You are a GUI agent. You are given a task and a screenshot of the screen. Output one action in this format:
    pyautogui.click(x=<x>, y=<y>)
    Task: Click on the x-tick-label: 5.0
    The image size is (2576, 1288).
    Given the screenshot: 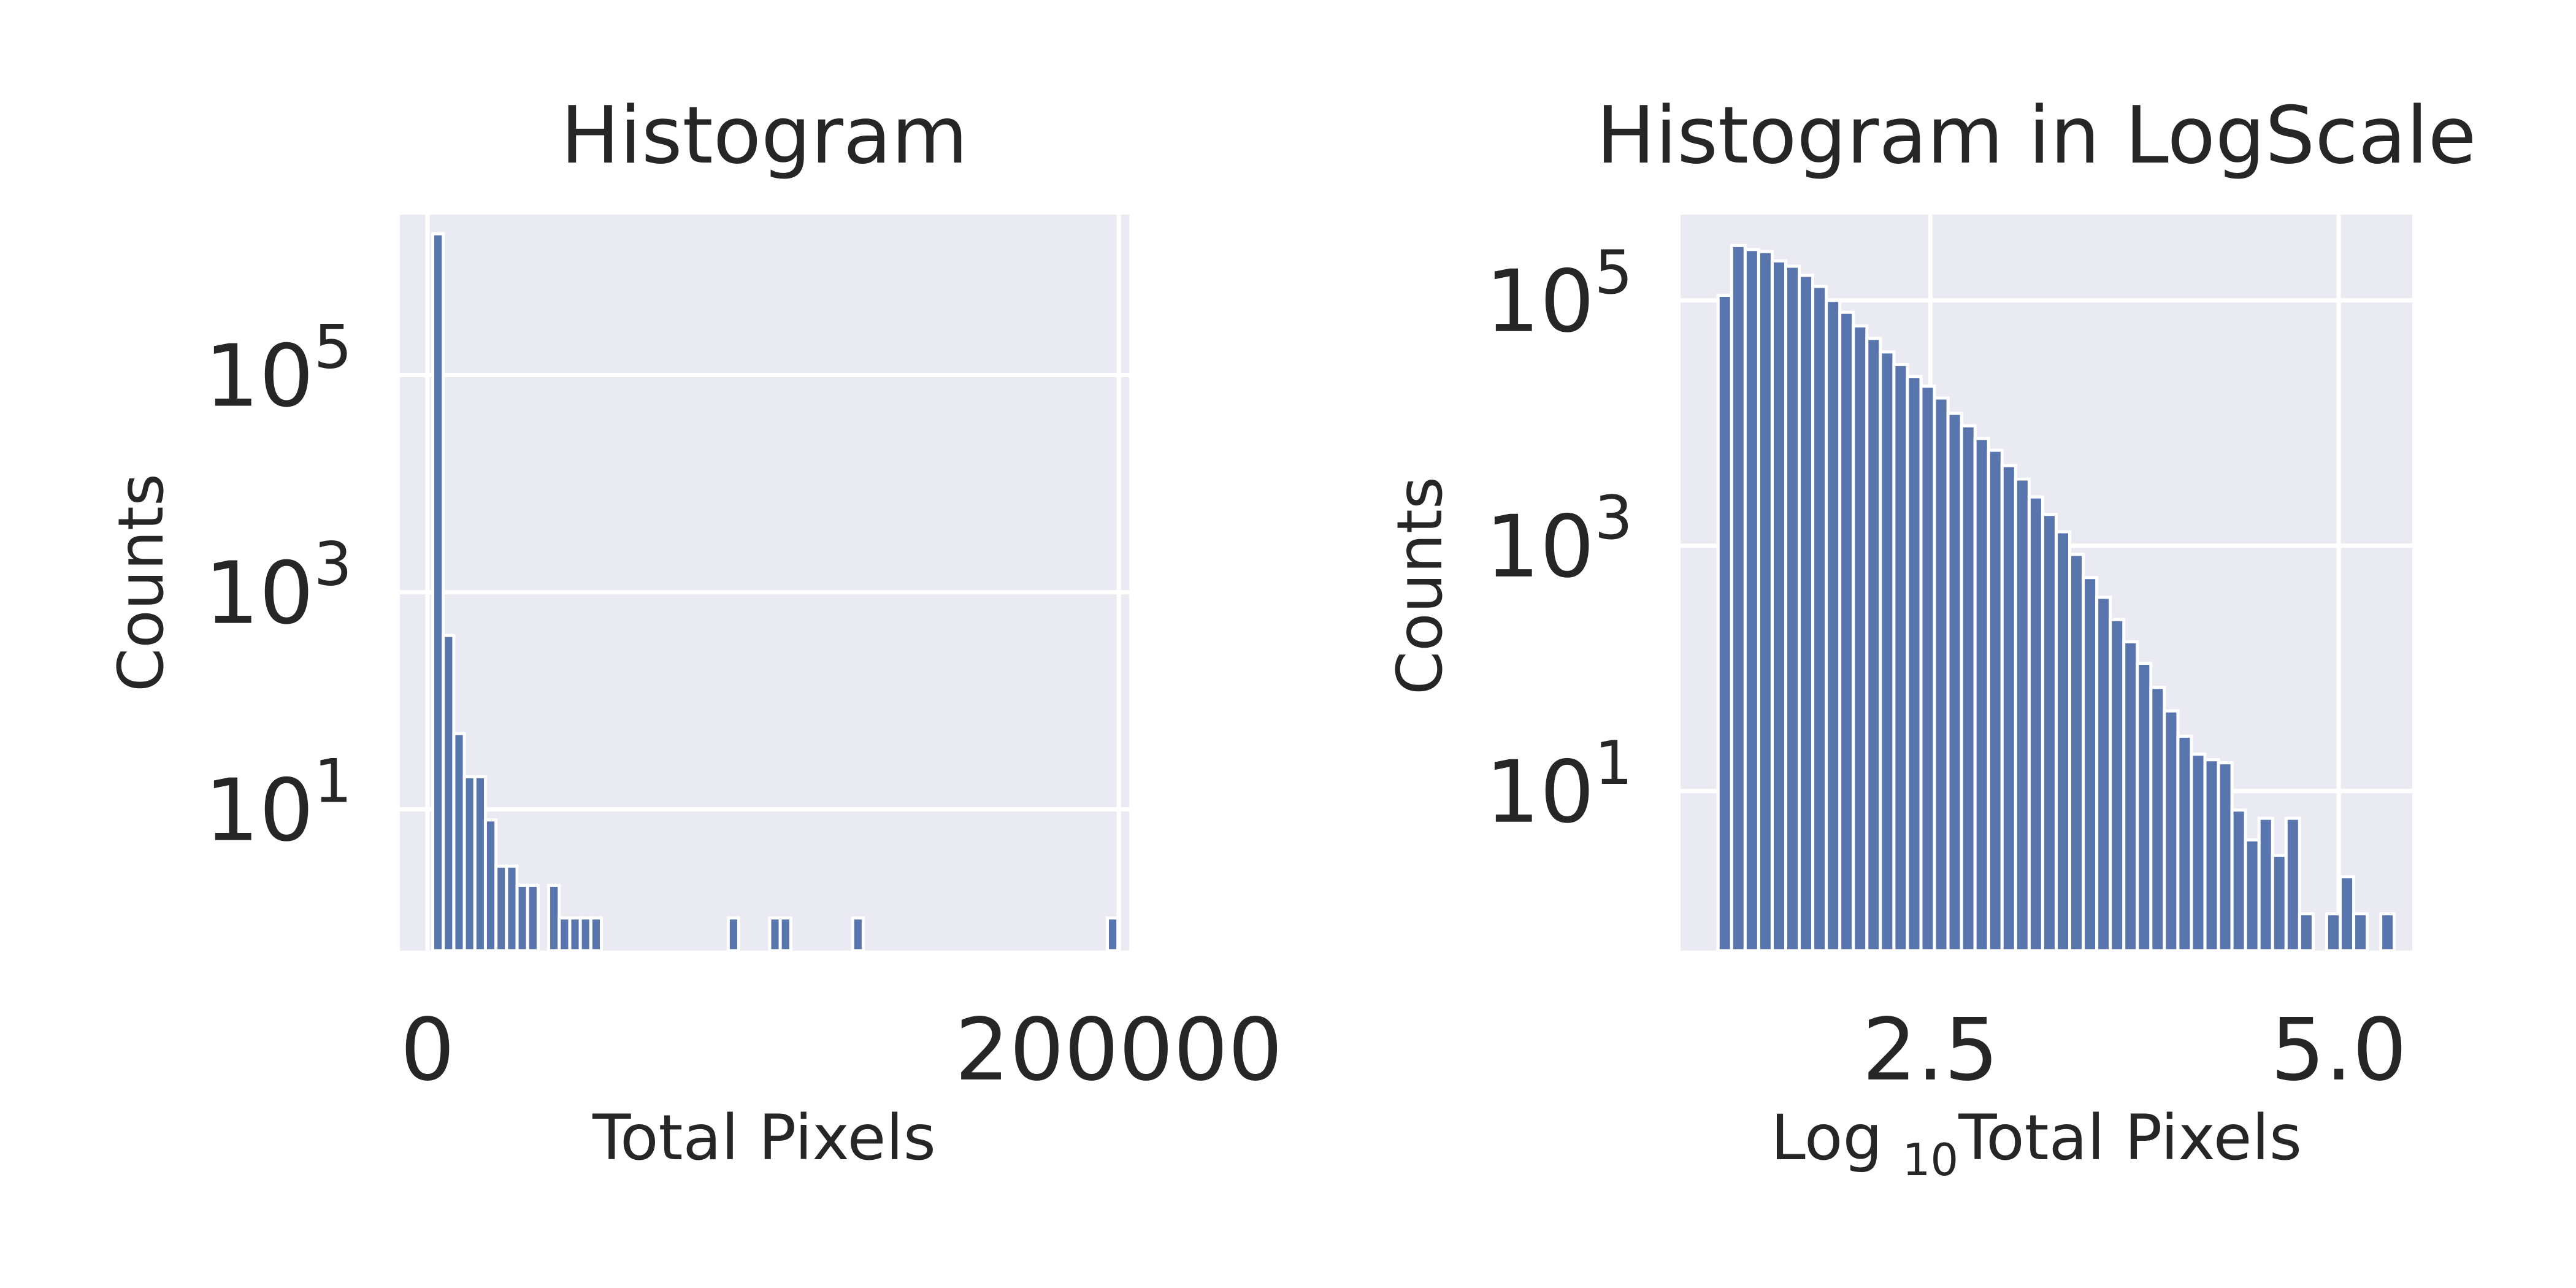 What is the action you would take?
    pyautogui.click(x=2339, y=1050)
    